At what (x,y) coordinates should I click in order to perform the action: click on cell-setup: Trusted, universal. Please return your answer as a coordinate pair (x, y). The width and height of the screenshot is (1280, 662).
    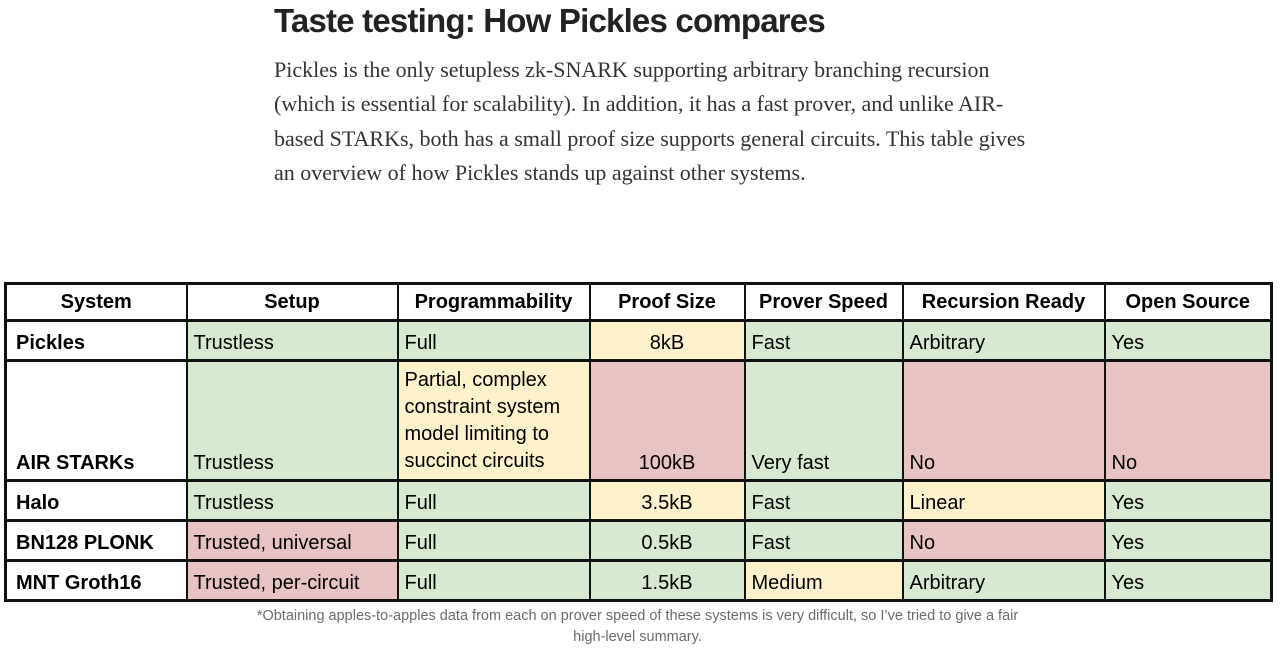
    Looking at the image, I should click on (292, 540).